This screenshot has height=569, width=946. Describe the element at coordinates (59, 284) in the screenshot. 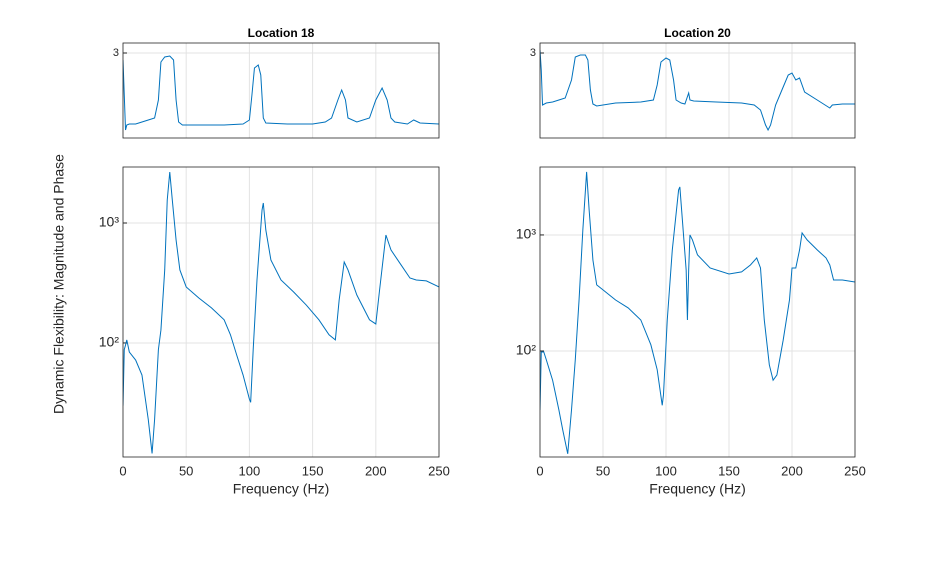

I see `y-axis-label: Dynamic Flexibility: Magnitude and Phase` at that location.